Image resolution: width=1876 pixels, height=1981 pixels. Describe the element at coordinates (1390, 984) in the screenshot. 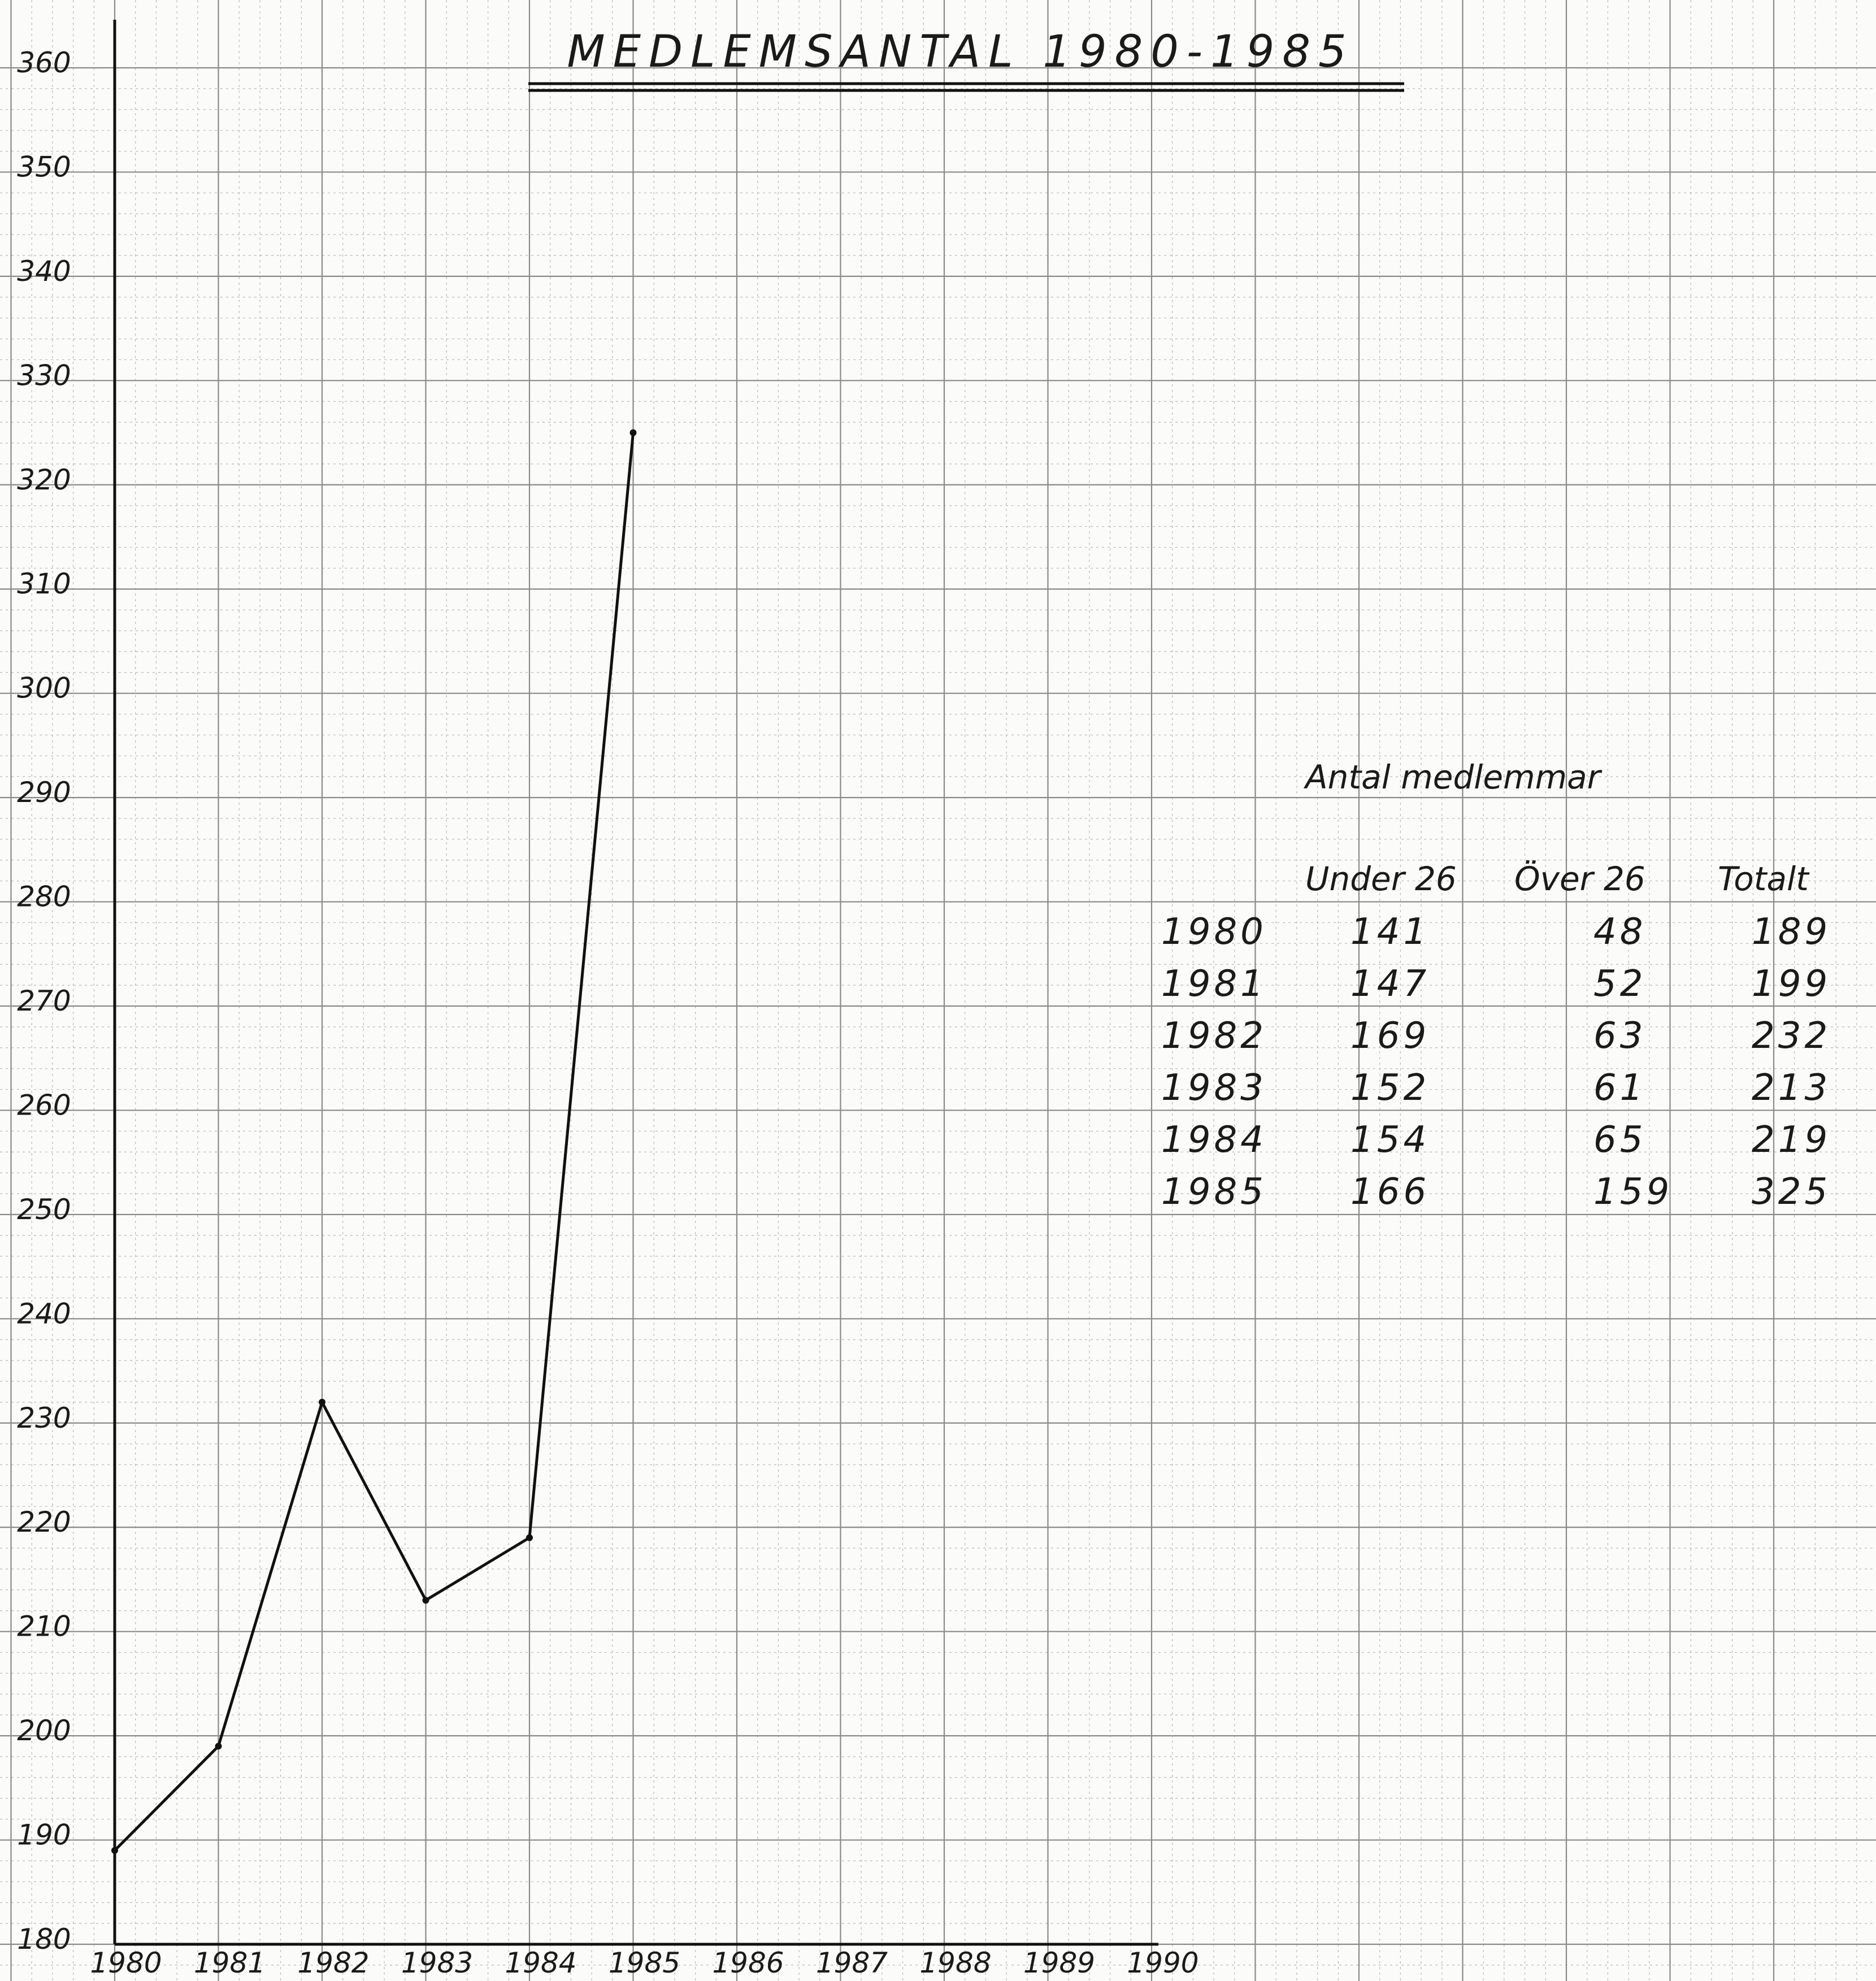

I see `table-cell: 147` at that location.